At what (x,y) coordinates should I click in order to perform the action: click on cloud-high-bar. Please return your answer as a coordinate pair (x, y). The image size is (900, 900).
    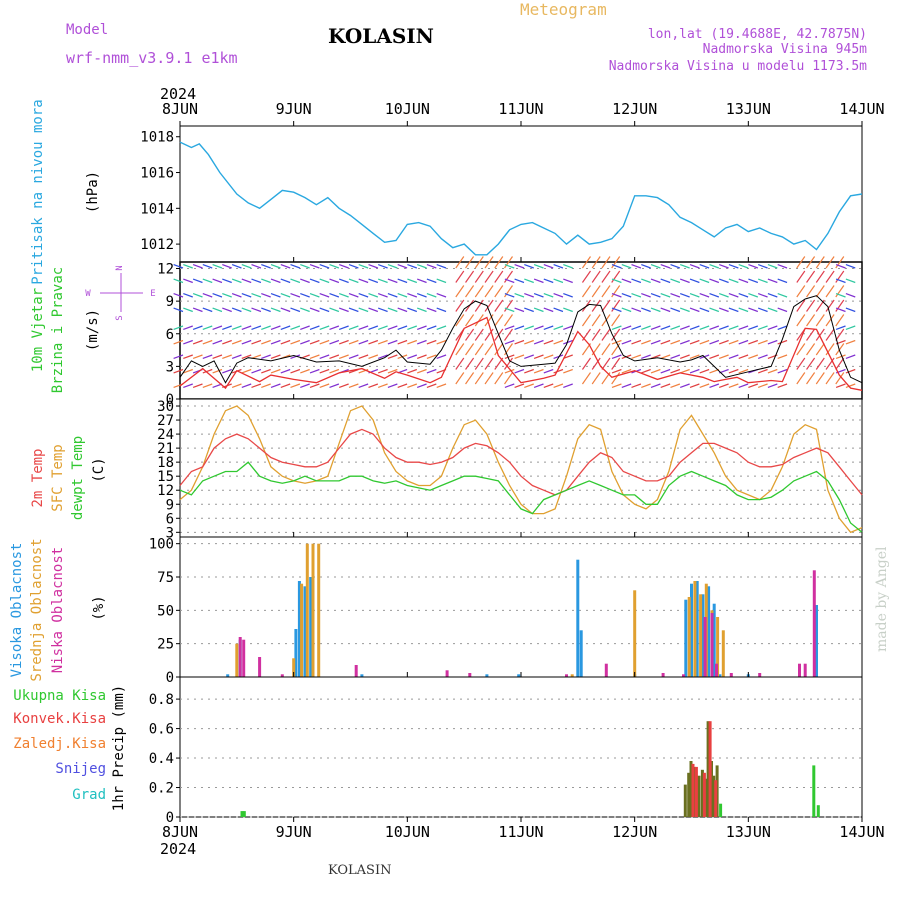
    Looking at the image, I should click on (816, 641).